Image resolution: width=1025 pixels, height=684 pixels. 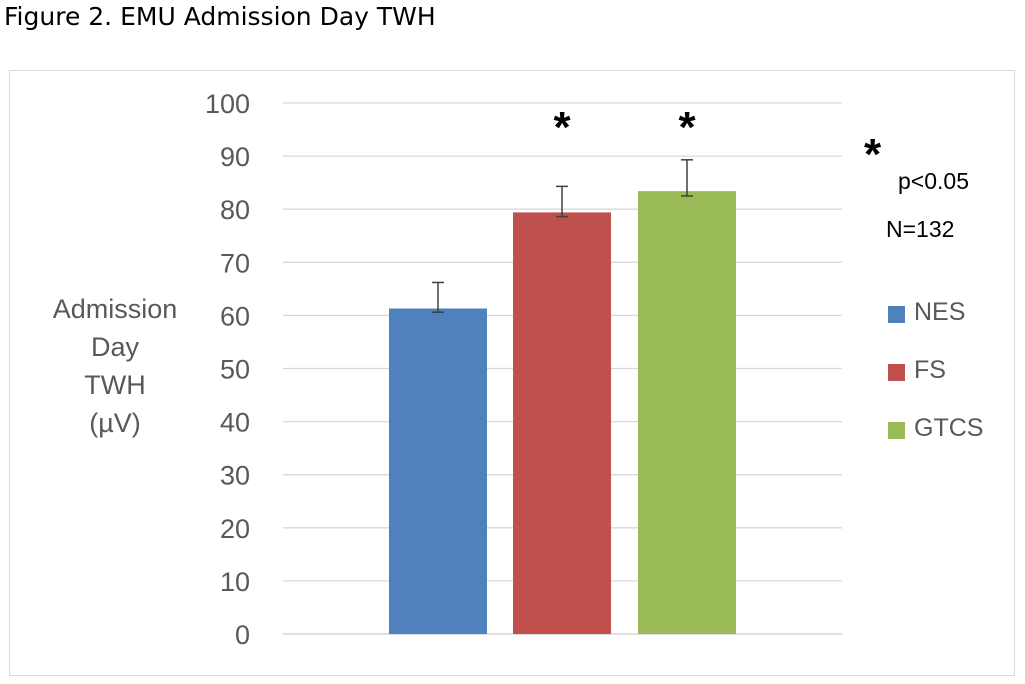 I want to click on bar-fs, so click(x=562, y=423).